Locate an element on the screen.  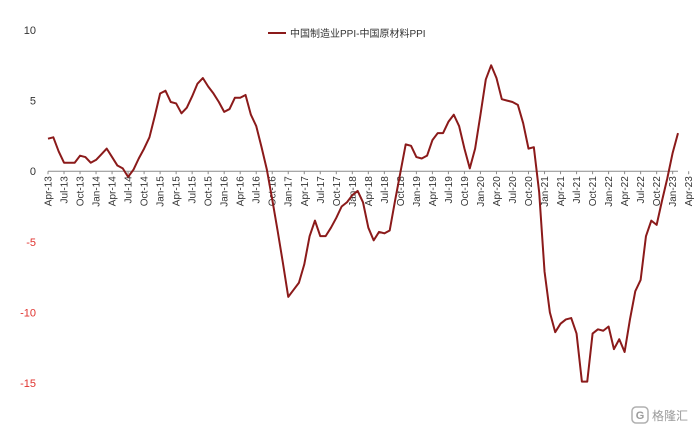
x-tick-label: Oct-17 is located at coordinates (337, 191).